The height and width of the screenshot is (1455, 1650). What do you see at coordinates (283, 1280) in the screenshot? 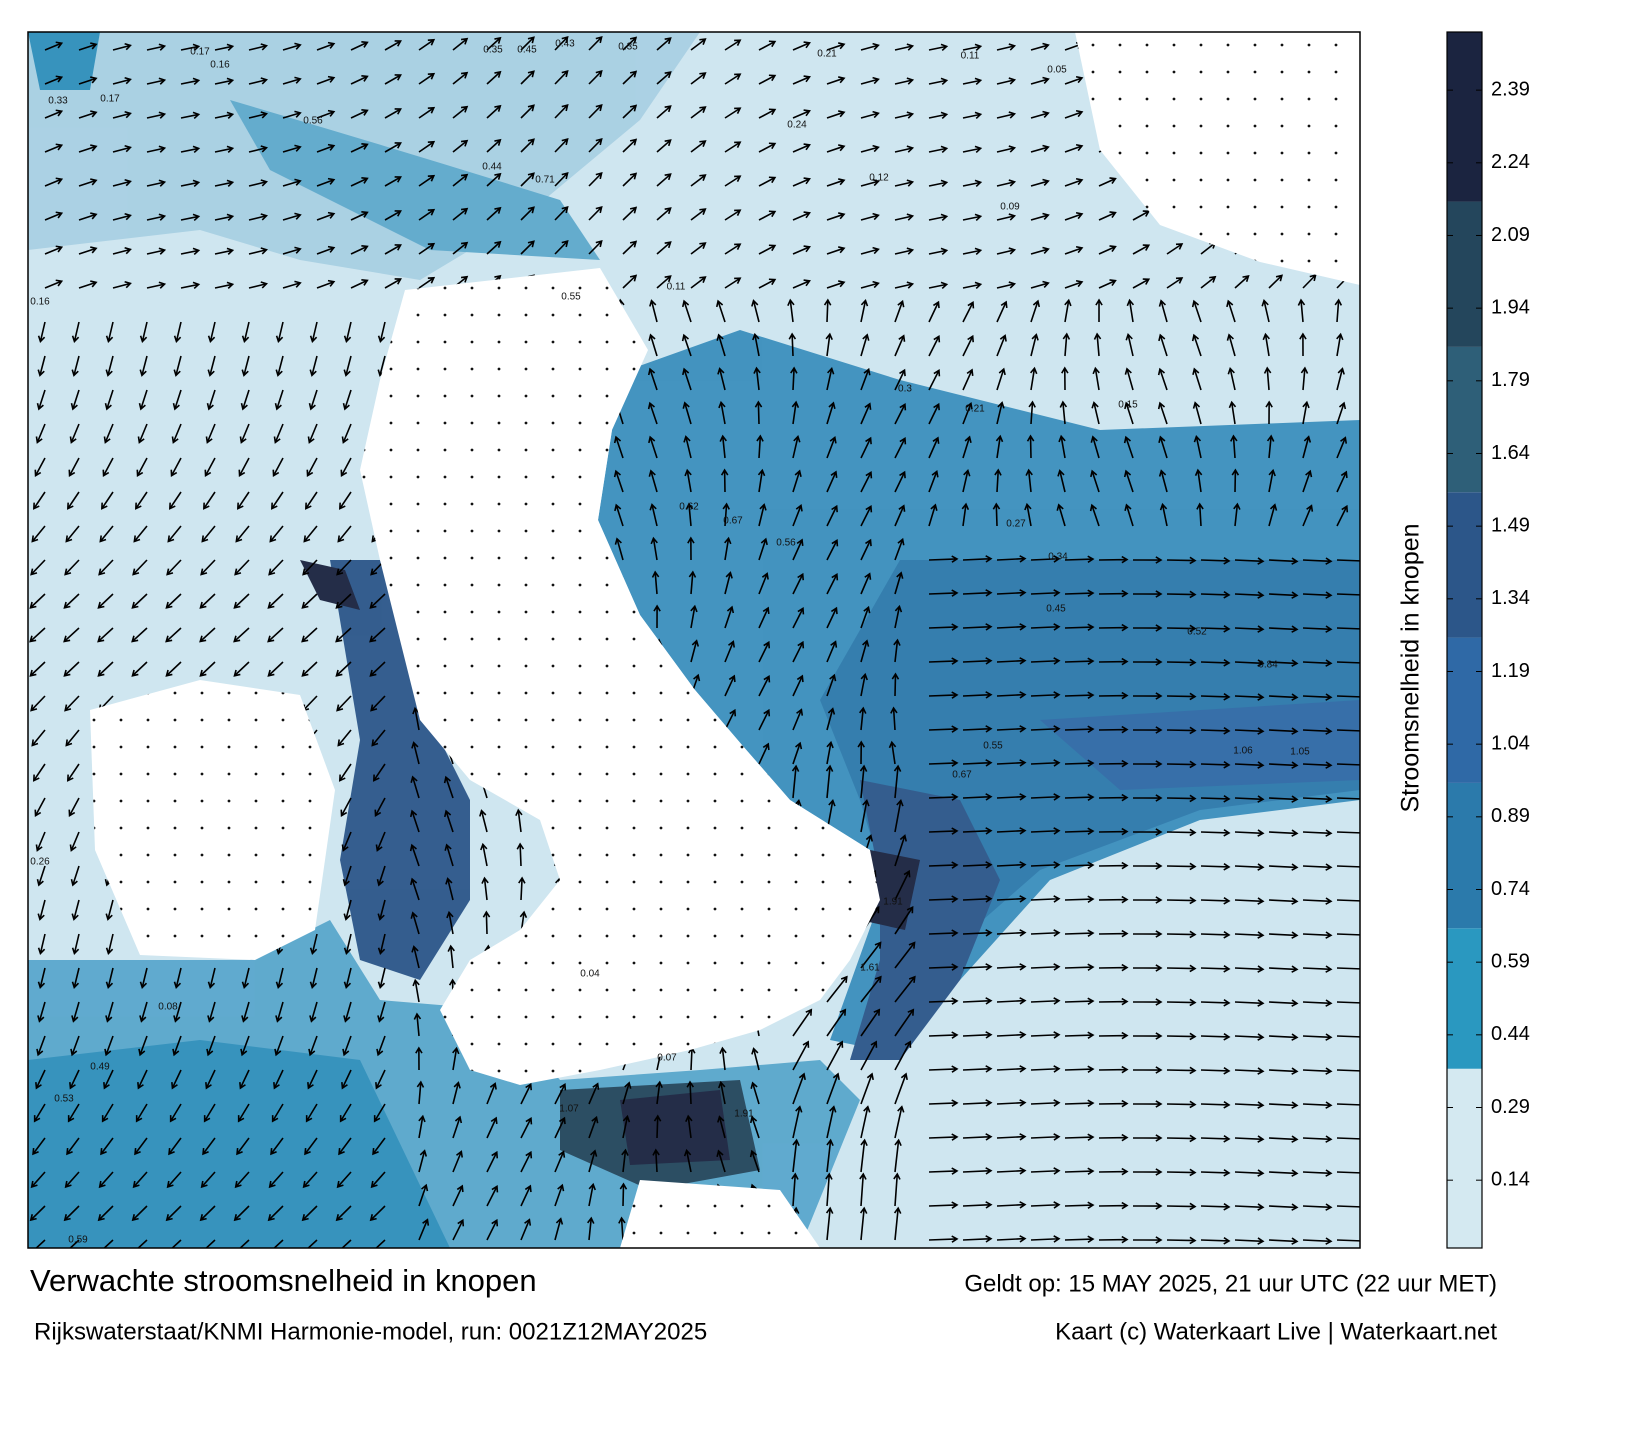
I see `map-title: Verwachte stroomsnelheid in knopen` at bounding box center [283, 1280].